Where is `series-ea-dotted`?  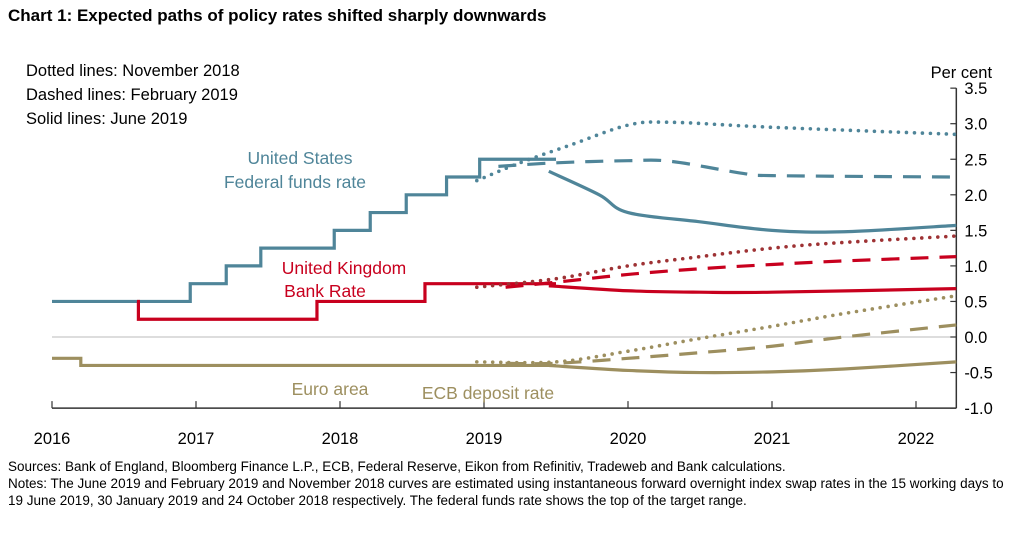
series-ea-dotted is located at coordinates (717, 329).